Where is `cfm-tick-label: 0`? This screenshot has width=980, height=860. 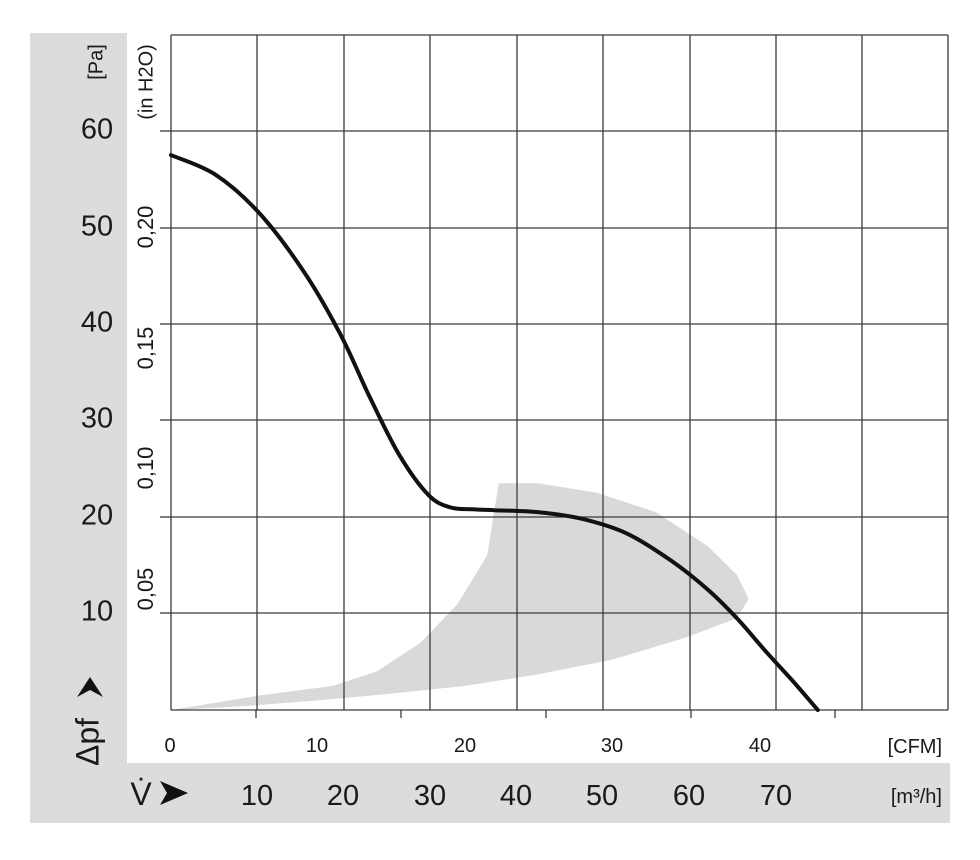
cfm-tick-label: 0 is located at coordinates (169, 746).